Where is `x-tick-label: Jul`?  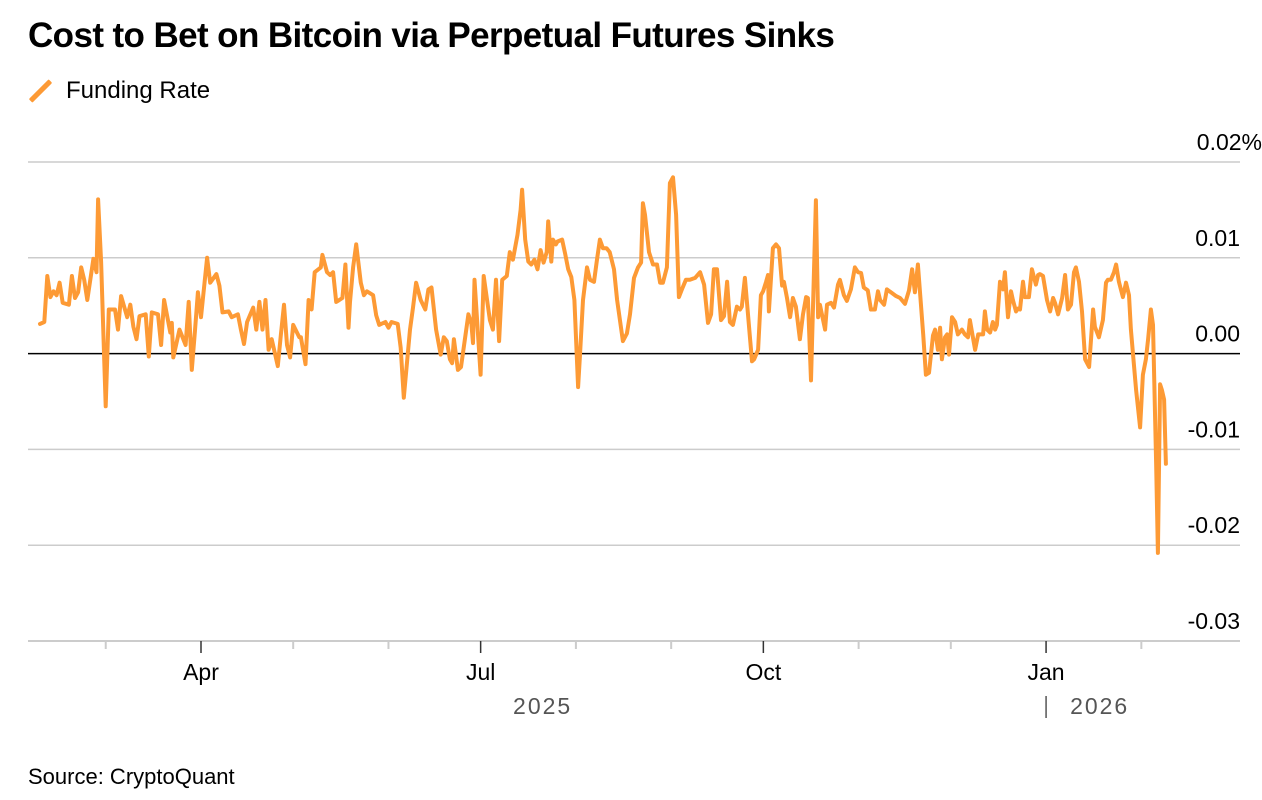 x-tick-label: Jul is located at coordinates (480, 672).